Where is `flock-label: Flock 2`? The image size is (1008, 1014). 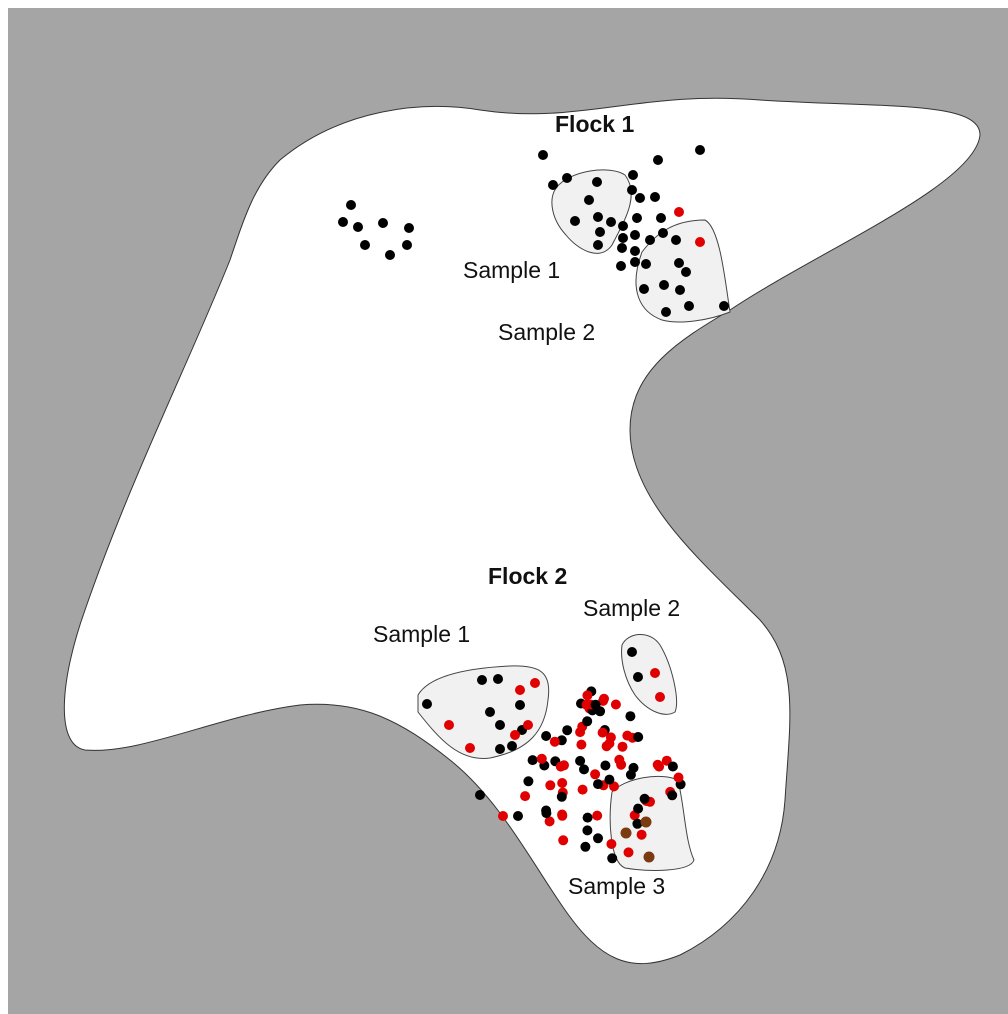 flock-label: Flock 2 is located at coordinates (527, 576).